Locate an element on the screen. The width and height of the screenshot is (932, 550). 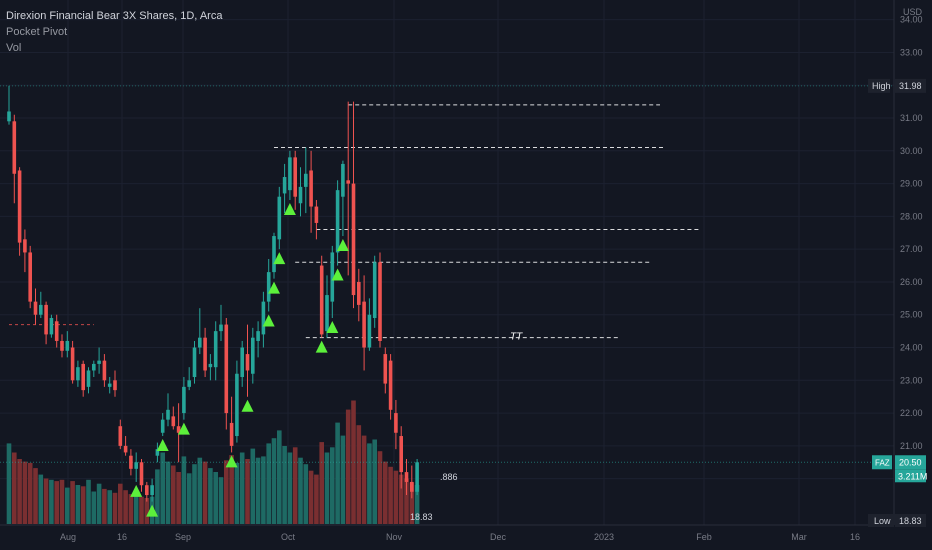
y-tick-label: 26.00 is located at coordinates (911, 282).